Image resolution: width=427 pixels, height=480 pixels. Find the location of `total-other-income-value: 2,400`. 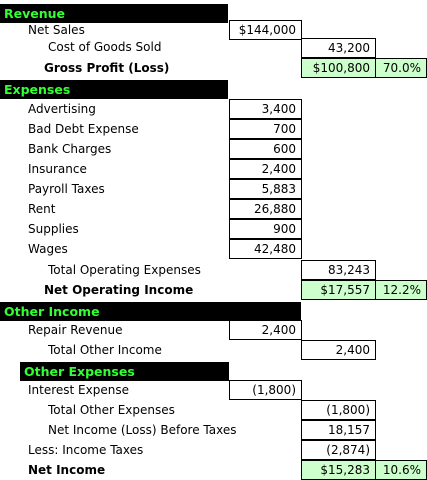

total-other-income-value: 2,400 is located at coordinates (338, 350).